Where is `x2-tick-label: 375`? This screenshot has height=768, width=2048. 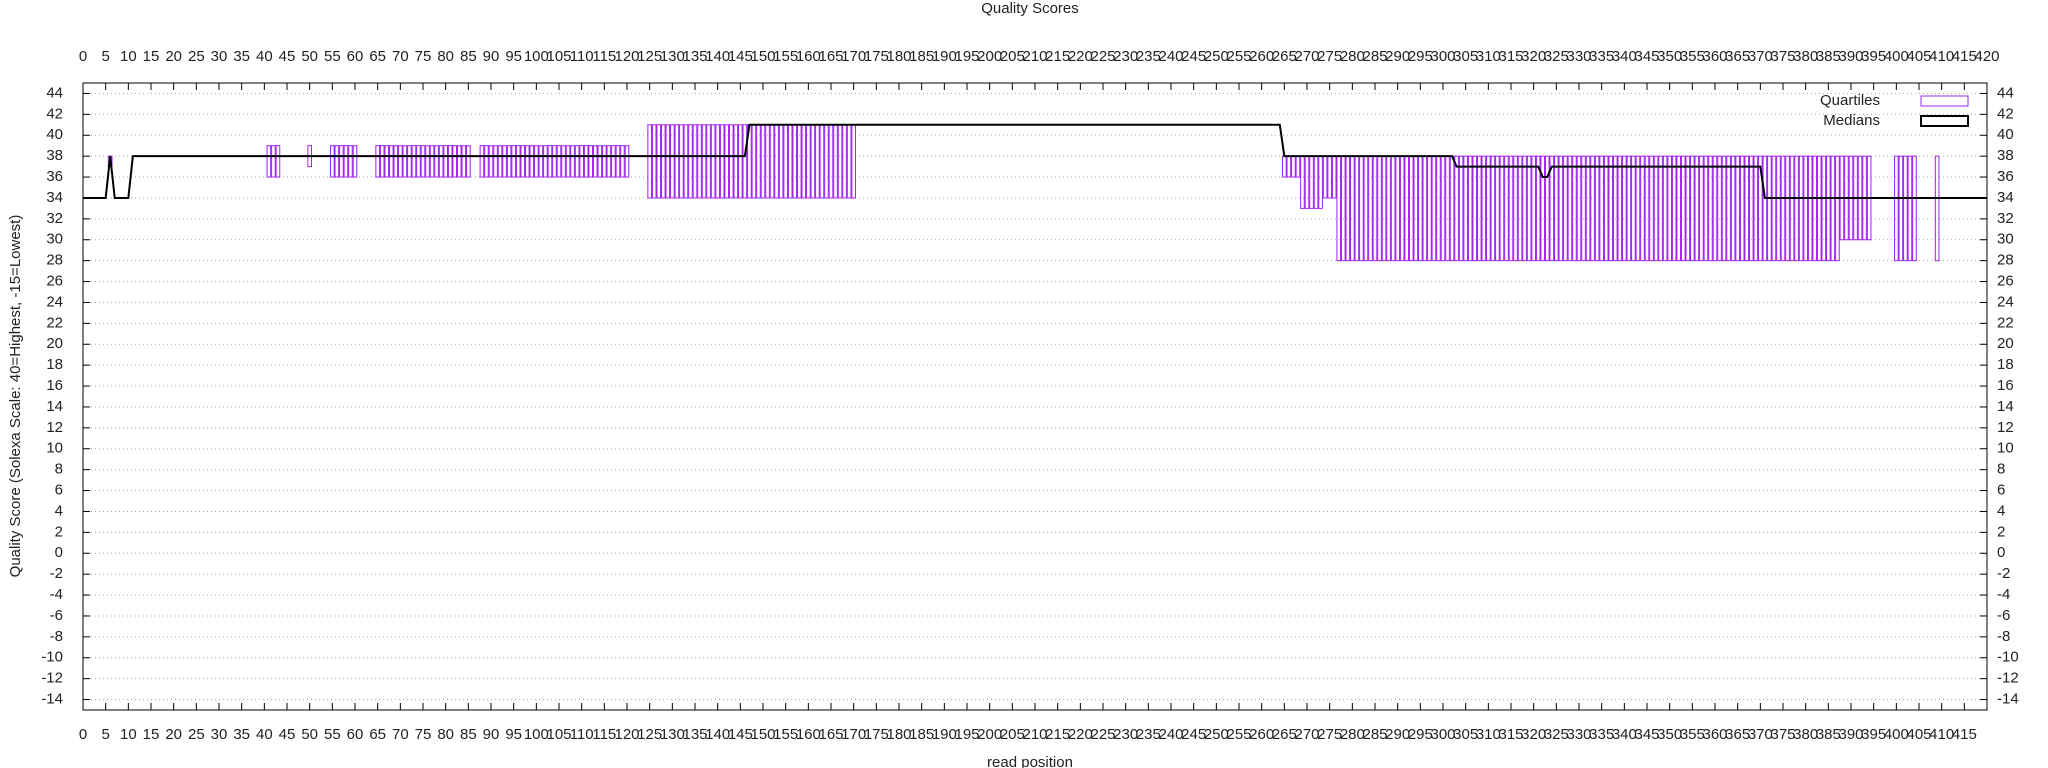 x2-tick-label: 375 is located at coordinates (1782, 56).